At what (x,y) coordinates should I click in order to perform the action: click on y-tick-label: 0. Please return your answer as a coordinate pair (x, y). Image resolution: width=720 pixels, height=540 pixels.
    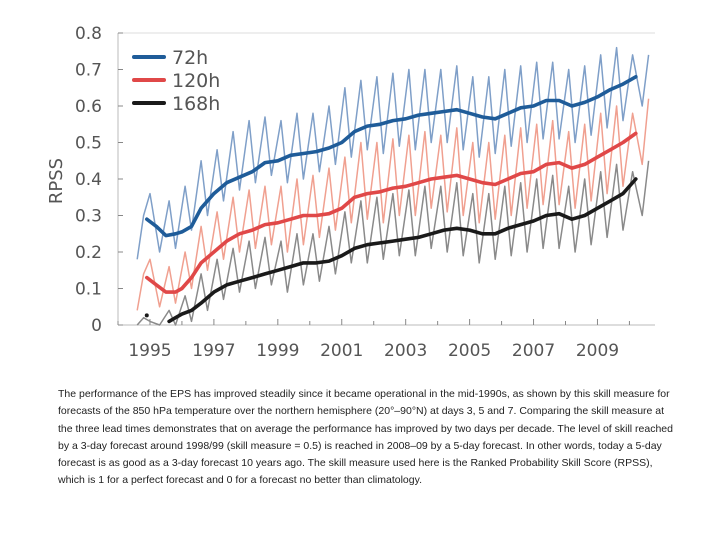
    Looking at the image, I should click on (96, 326).